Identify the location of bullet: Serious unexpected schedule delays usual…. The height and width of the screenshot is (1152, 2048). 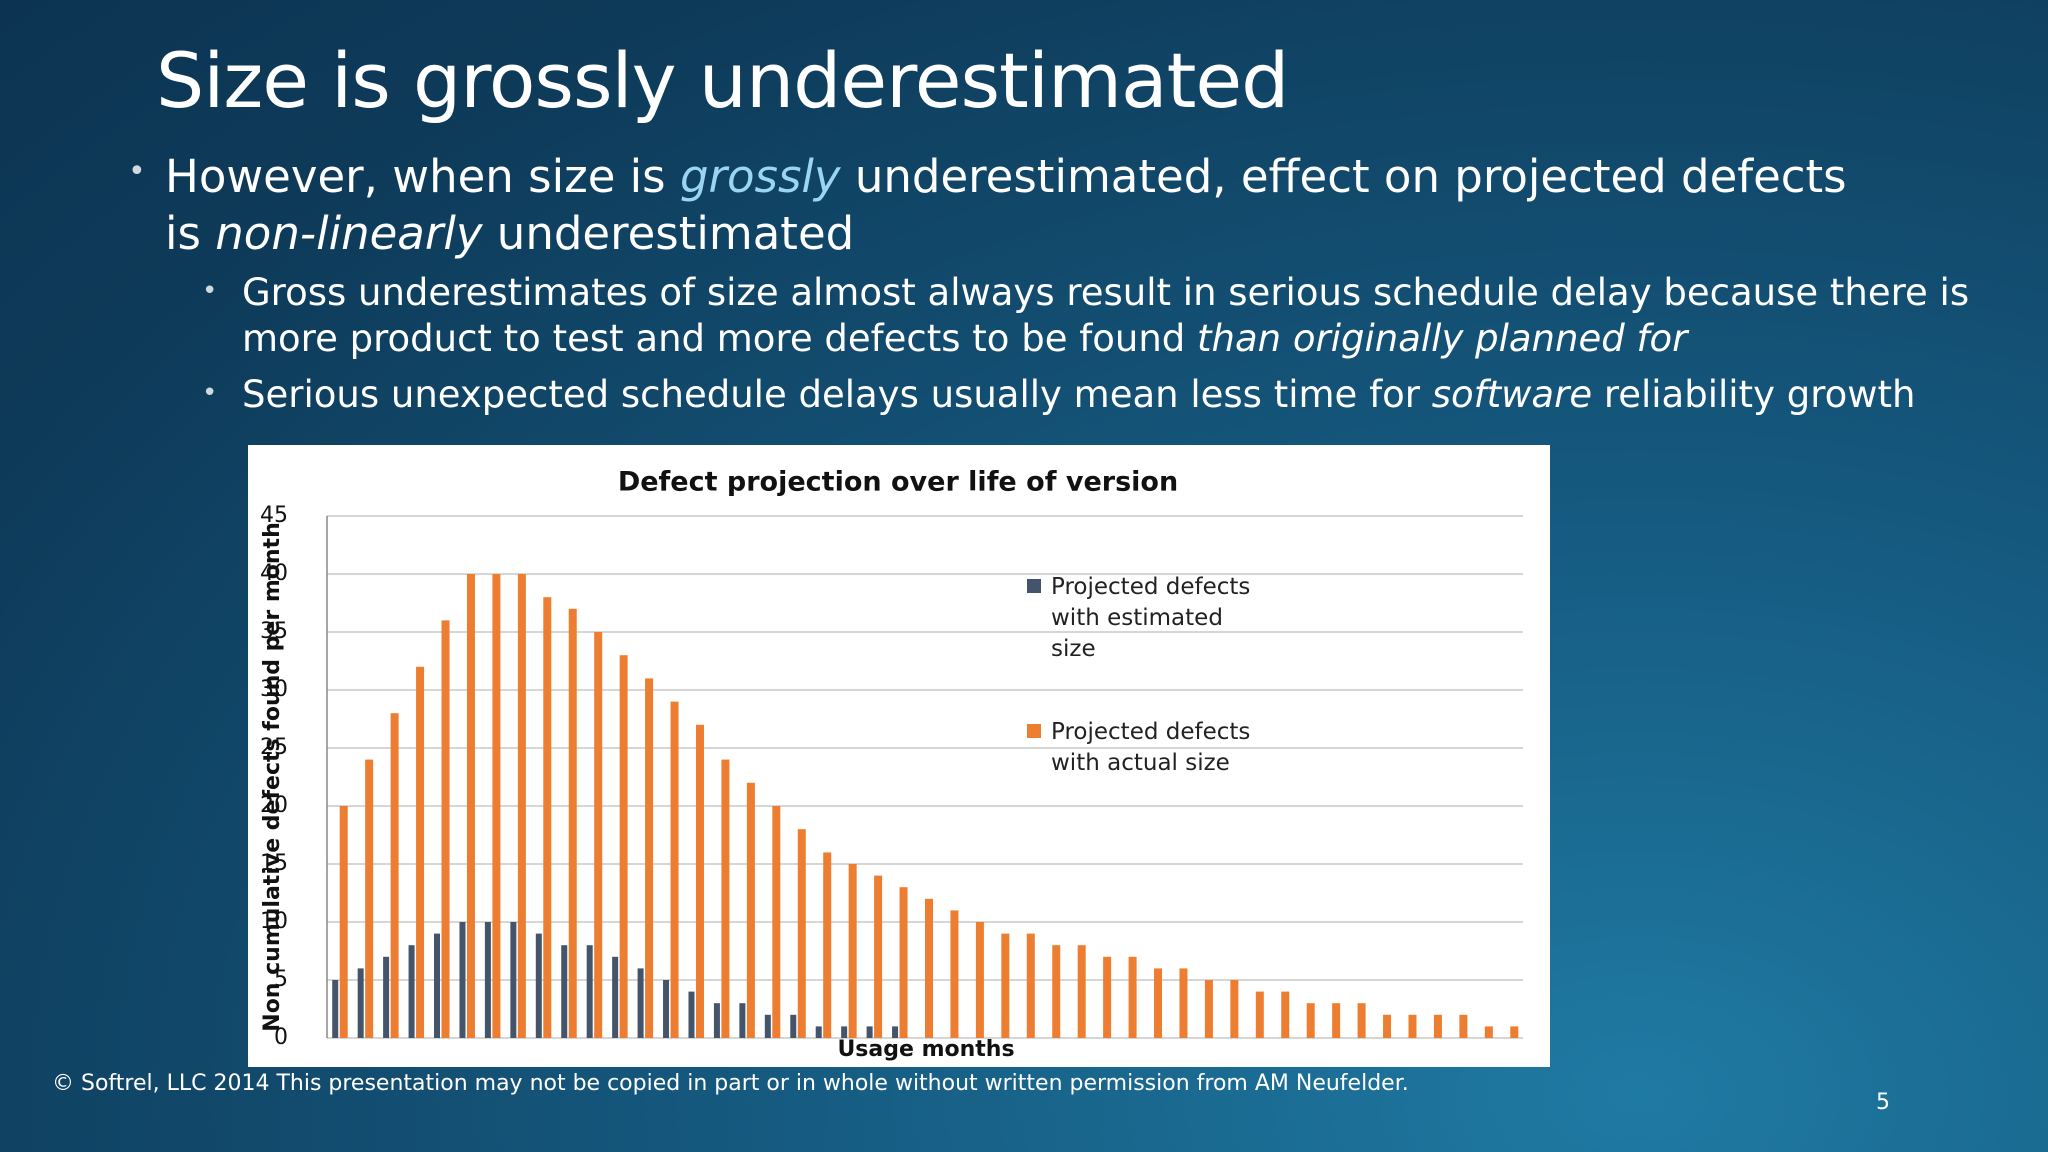
(1112, 395).